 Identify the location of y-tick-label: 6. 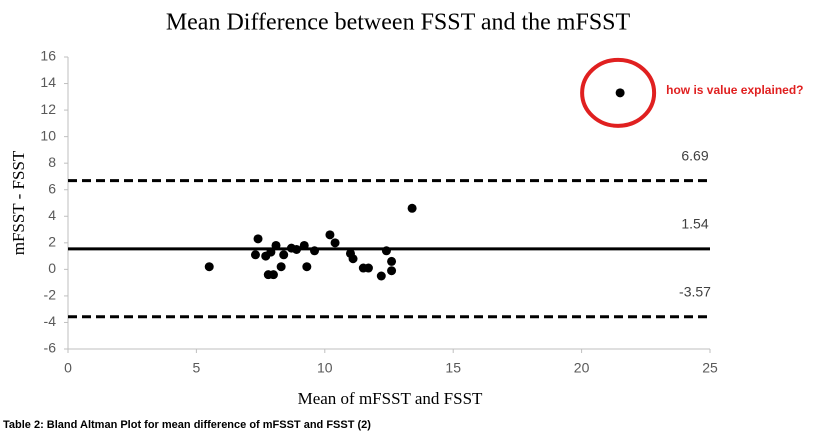
(52, 188).